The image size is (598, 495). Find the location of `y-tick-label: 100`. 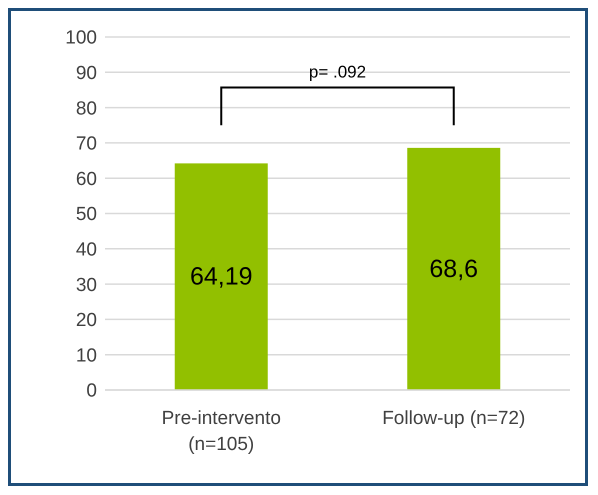

y-tick-label: 100 is located at coordinates (81, 38).